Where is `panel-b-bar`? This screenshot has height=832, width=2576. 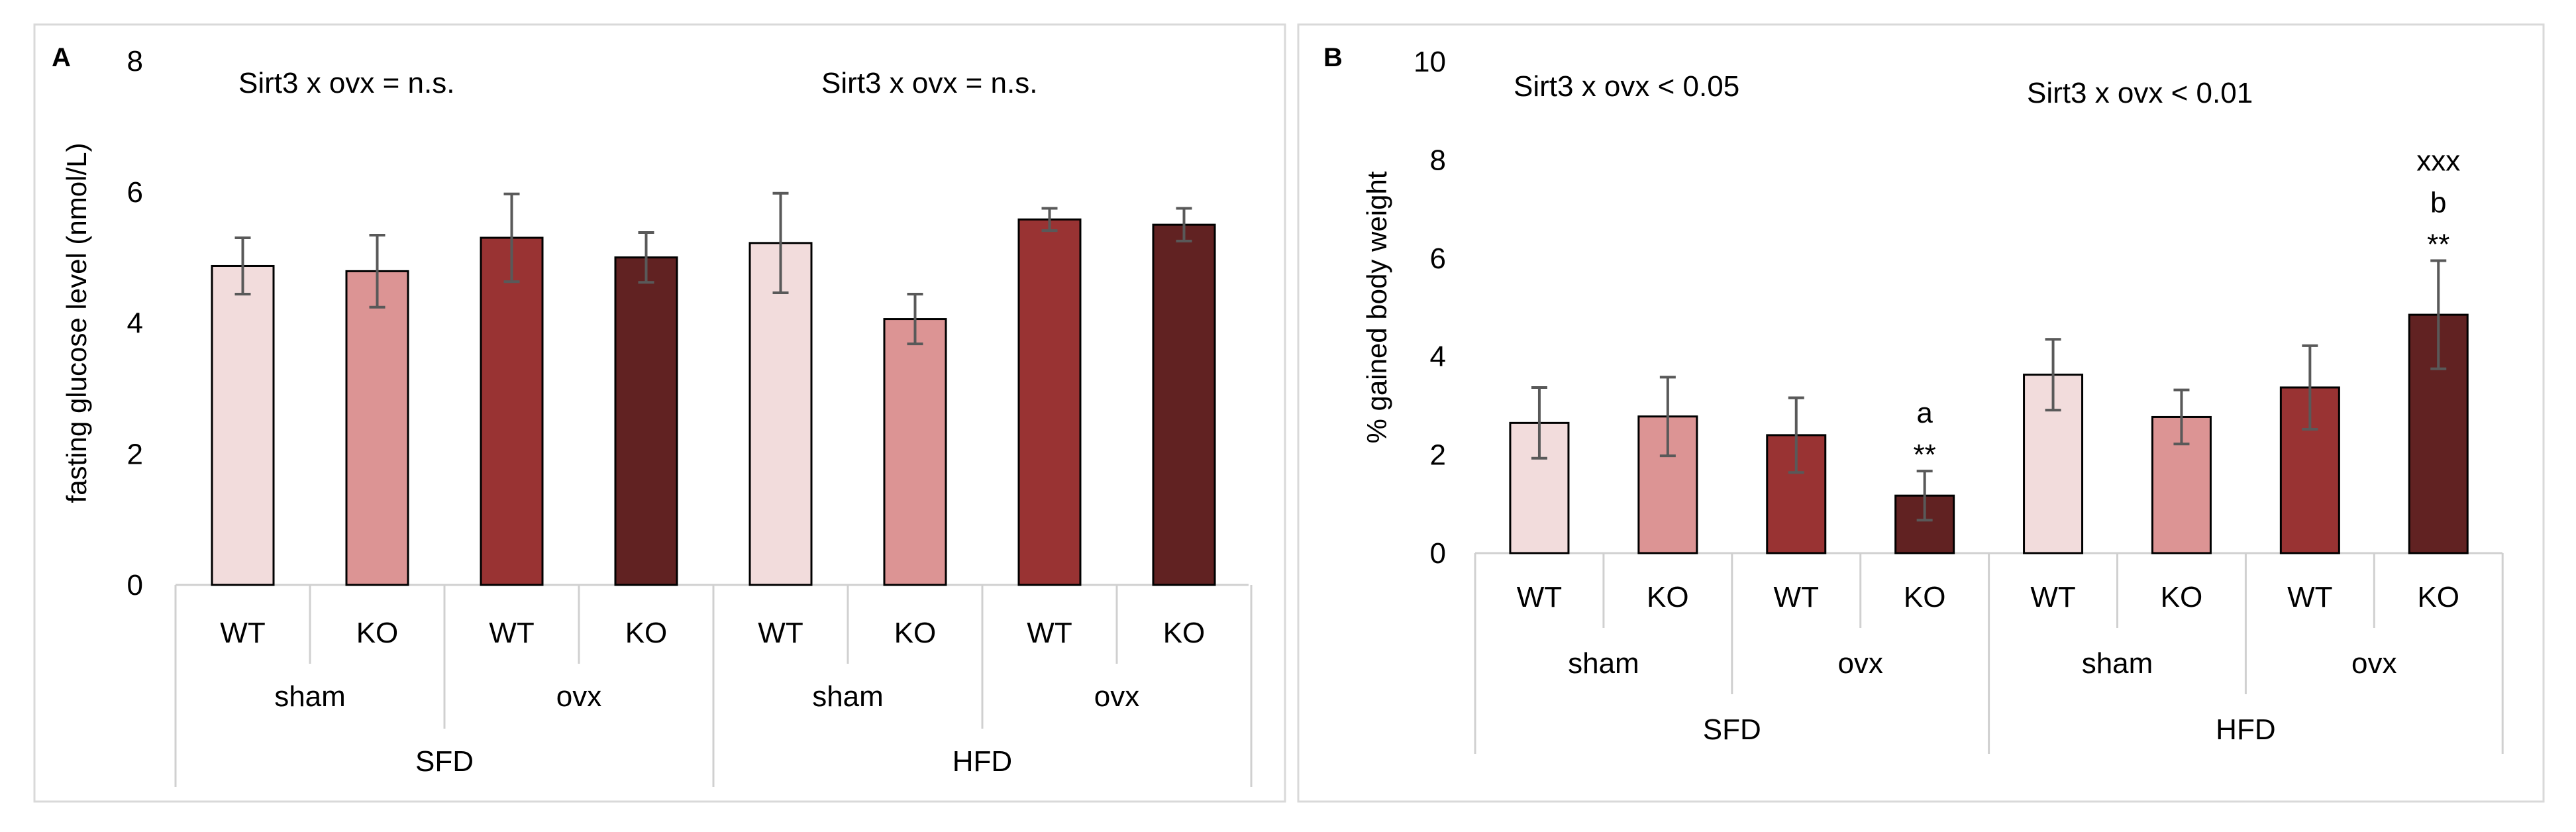
panel-b-bar is located at coordinates (1667, 484).